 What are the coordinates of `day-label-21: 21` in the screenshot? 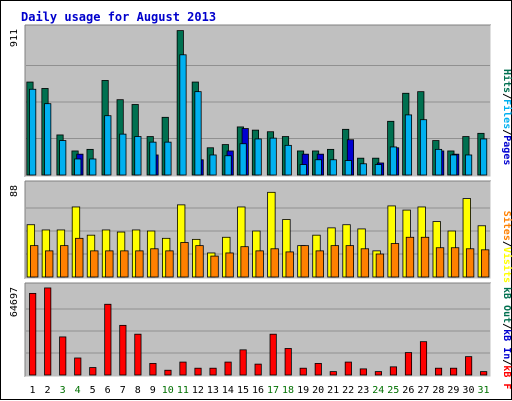 It's located at (333, 390).